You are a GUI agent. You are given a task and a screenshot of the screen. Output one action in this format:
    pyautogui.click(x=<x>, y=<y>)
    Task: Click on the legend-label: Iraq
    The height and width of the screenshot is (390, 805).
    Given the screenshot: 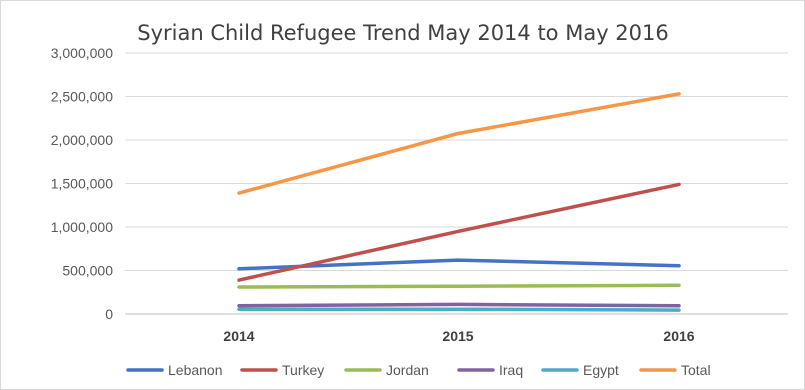 What is the action you would take?
    pyautogui.click(x=511, y=370)
    